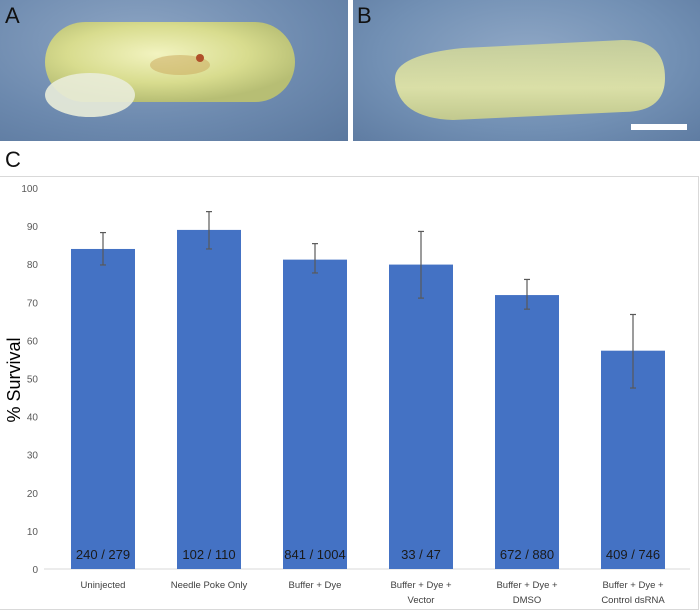  Describe the element at coordinates (33, 303) in the screenshot. I see `y-tick-label: 70` at that location.